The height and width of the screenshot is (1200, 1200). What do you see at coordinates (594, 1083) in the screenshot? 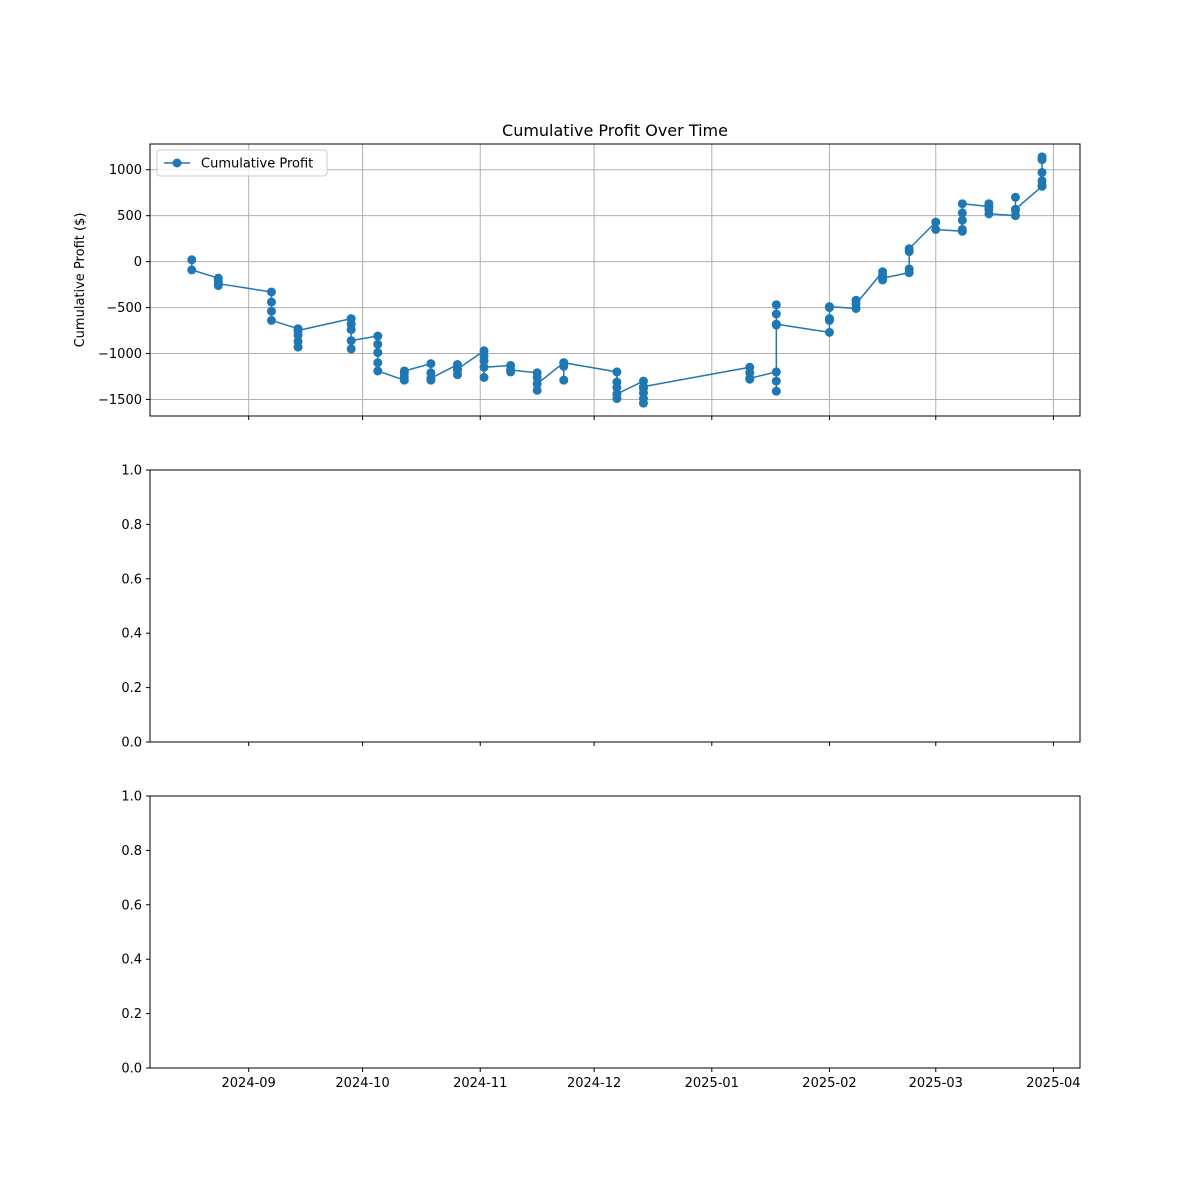
I see `x-tick-label: 2024-12` at bounding box center [594, 1083].